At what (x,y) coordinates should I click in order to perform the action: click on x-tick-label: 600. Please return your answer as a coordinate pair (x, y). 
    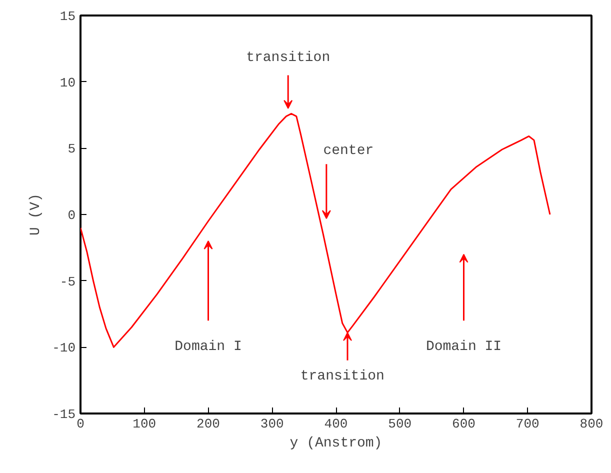
    Looking at the image, I should click on (464, 424).